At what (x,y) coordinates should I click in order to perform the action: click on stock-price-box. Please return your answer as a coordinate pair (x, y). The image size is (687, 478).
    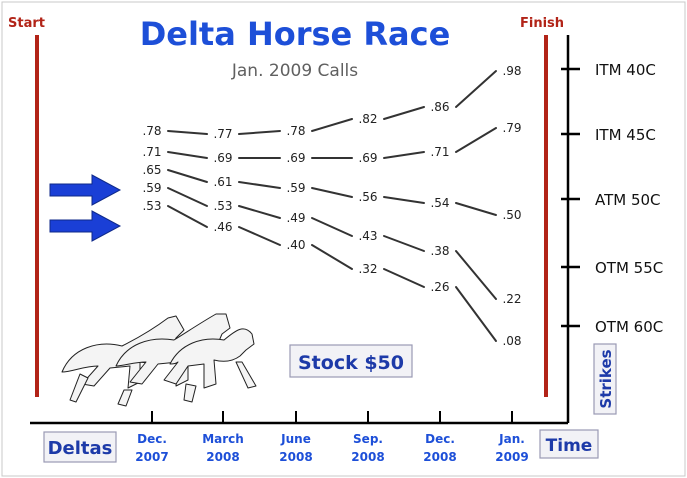
    Looking at the image, I should click on (351, 361).